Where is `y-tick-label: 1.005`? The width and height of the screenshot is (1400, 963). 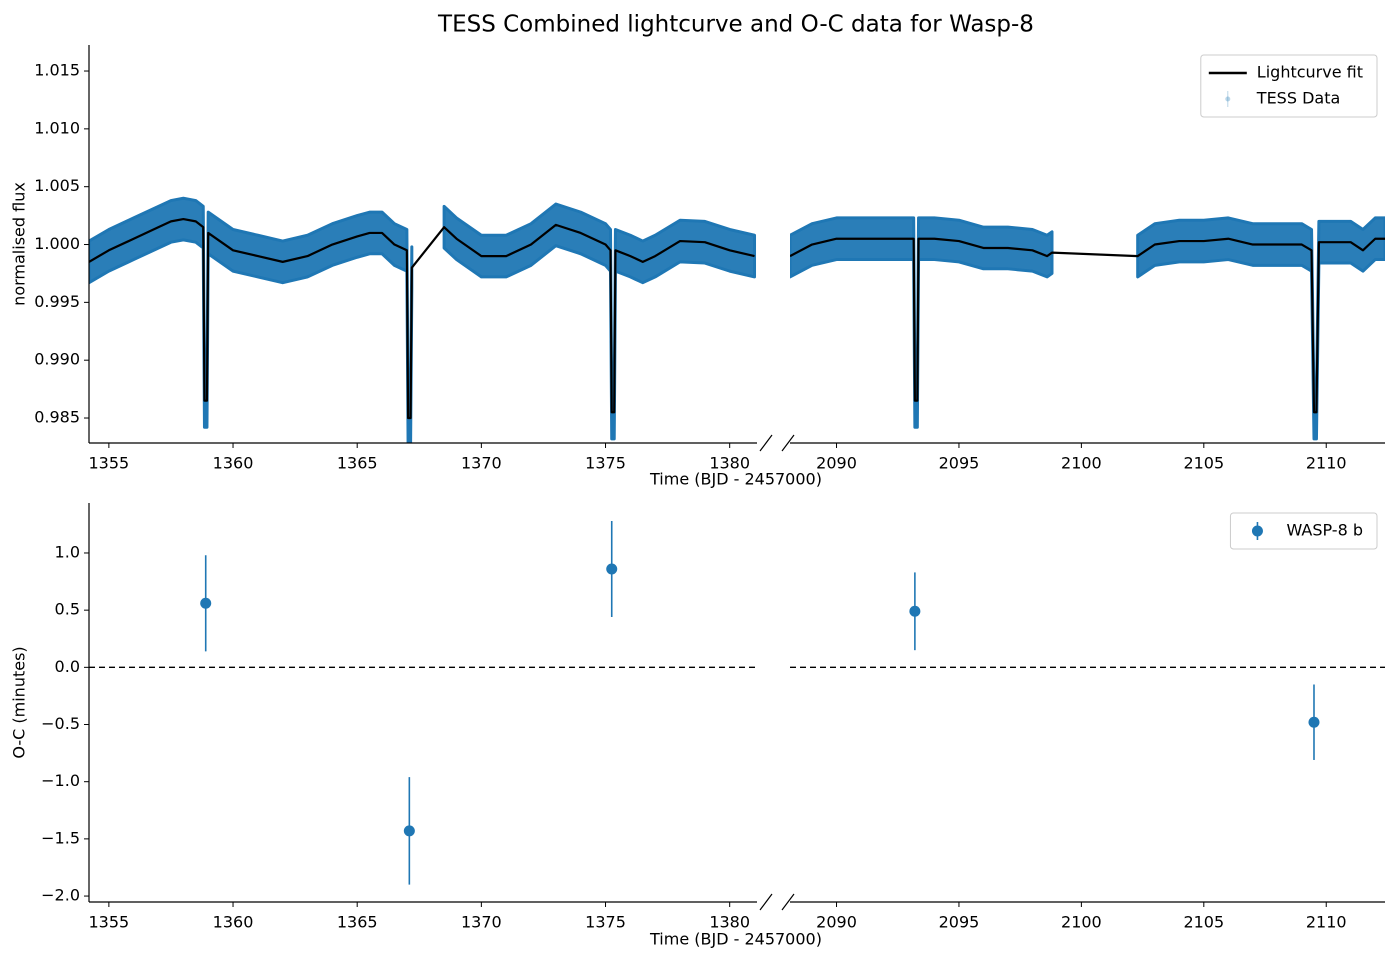 y-tick-label: 1.005 is located at coordinates (57, 185).